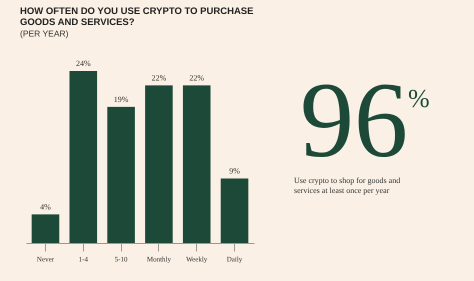  Describe the element at coordinates (44, 33) in the screenshot. I see `chart-subtitle: (PER YEAR)` at that location.